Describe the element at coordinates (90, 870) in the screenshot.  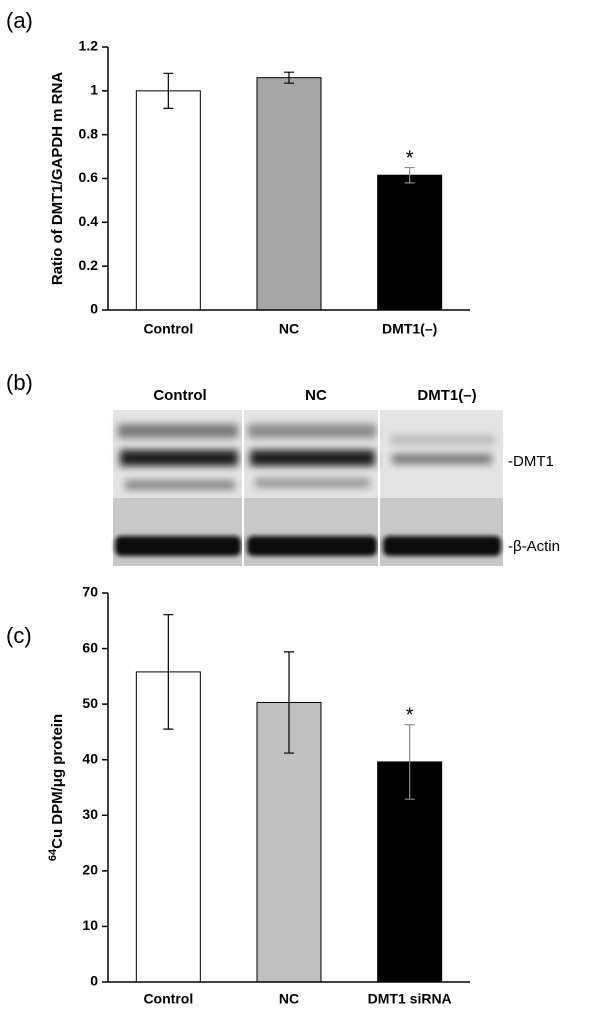
I see `y-tick-label: 20` at that location.